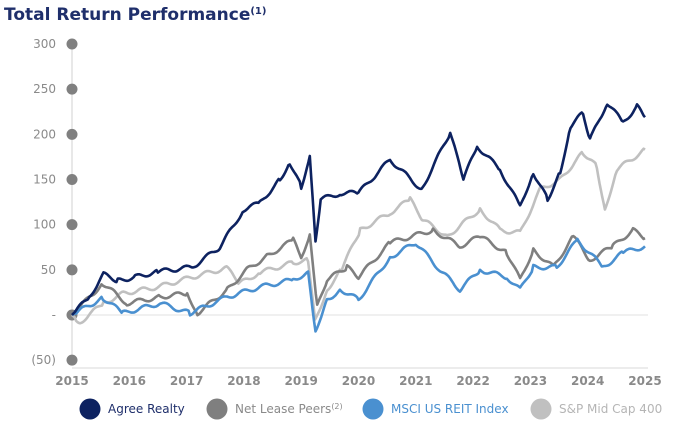  What do you see at coordinates (186, 381) in the screenshot?
I see `x-tick-label: 2017` at bounding box center [186, 381].